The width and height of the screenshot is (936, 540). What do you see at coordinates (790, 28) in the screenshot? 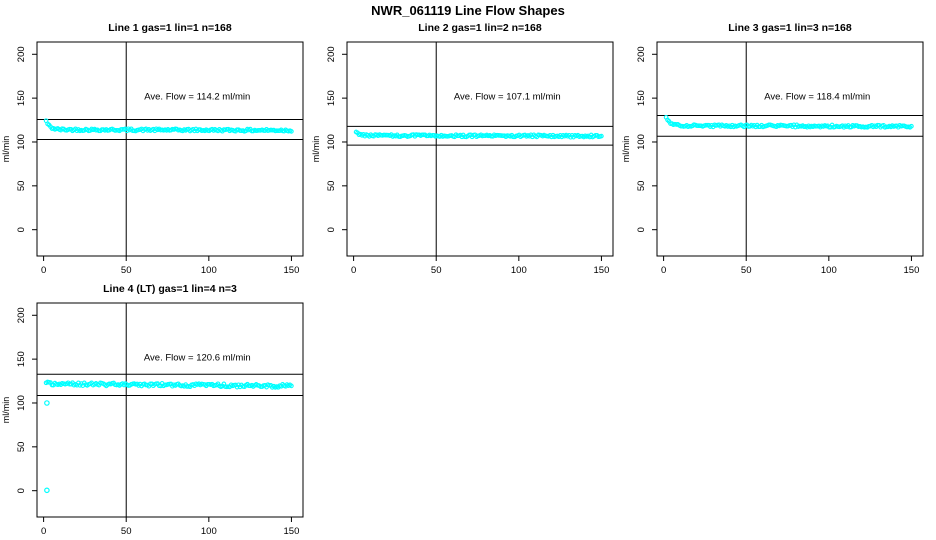
I see `subplot-title: Line 3 gas=1 lin=3 n=168` at bounding box center [790, 28].